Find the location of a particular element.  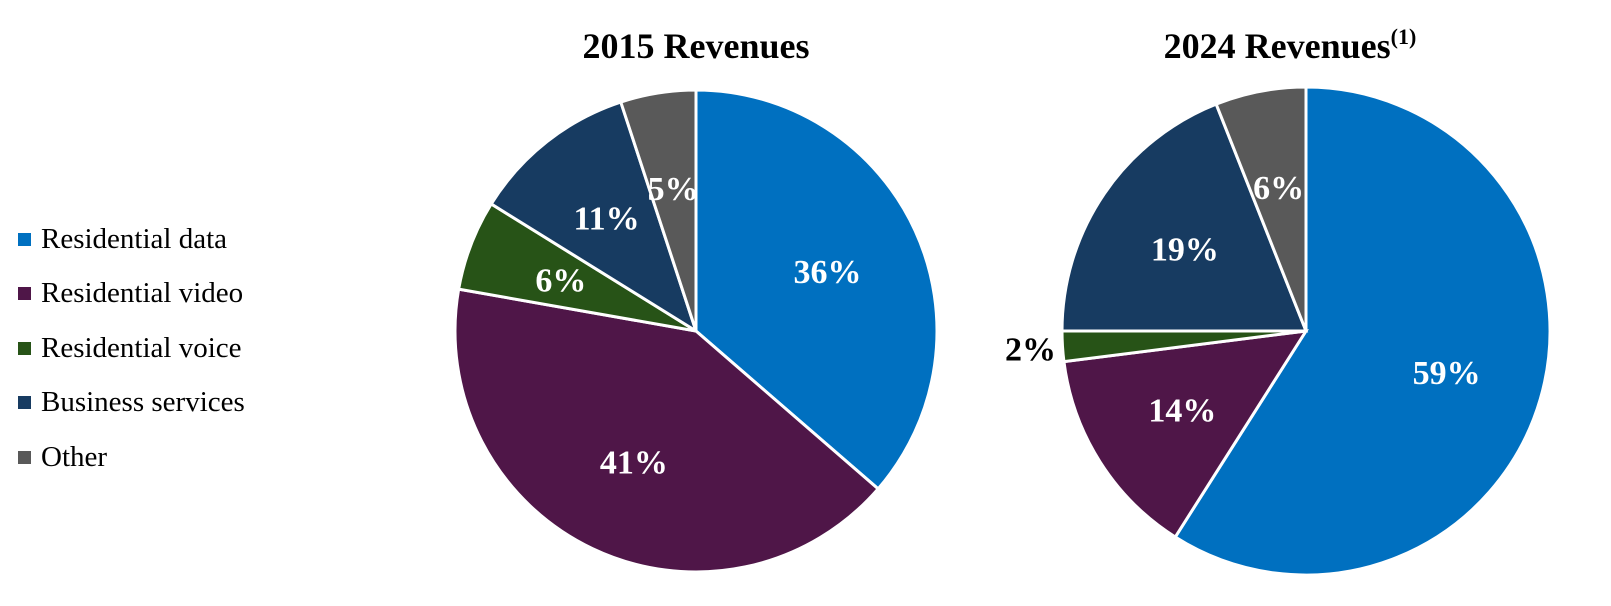

legend-item-residential-video: Residential video is located at coordinates (131, 294).